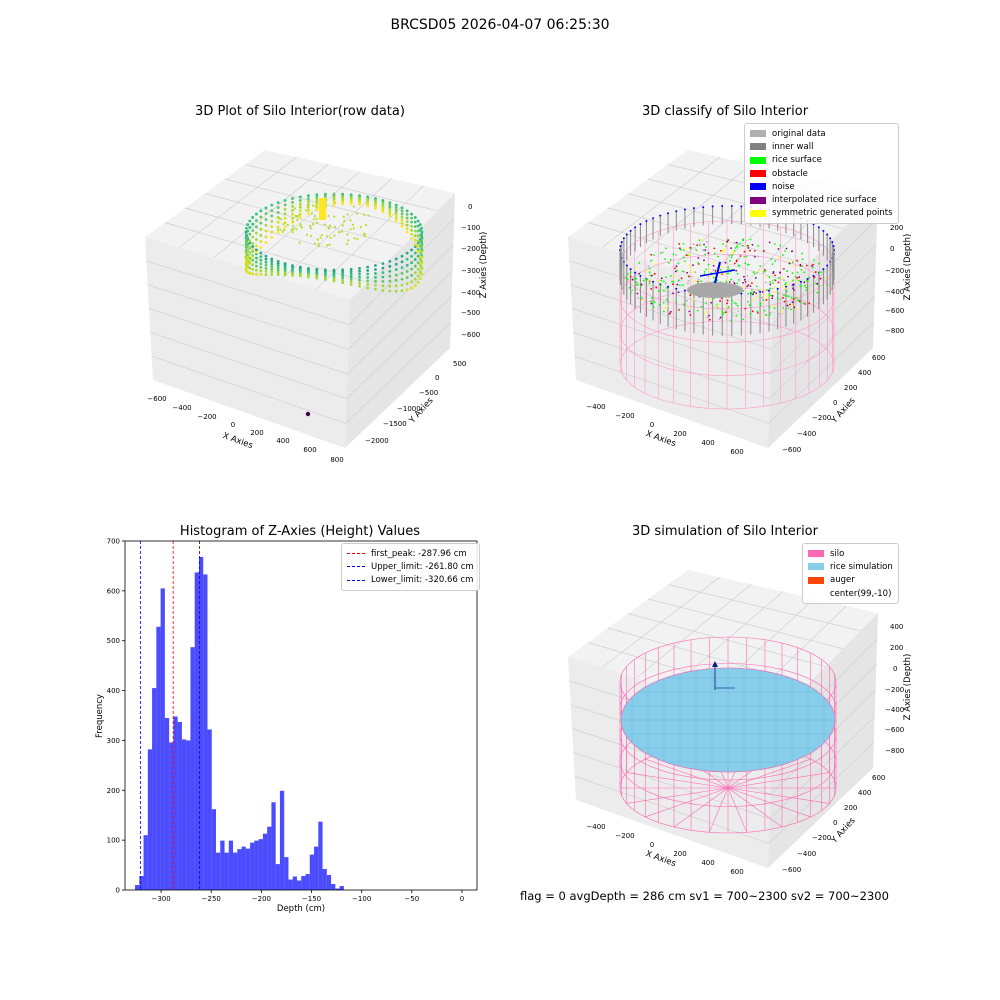 Image resolution: width=1000 pixels, height=1000 pixels. I want to click on y-tick-label: 200, so click(113, 791).